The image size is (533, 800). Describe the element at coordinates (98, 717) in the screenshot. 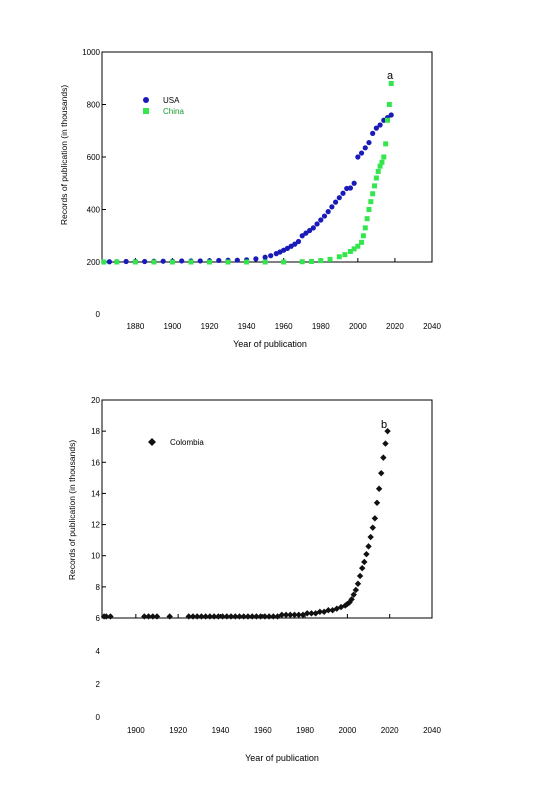

I see `y-tick-label: 0` at that location.